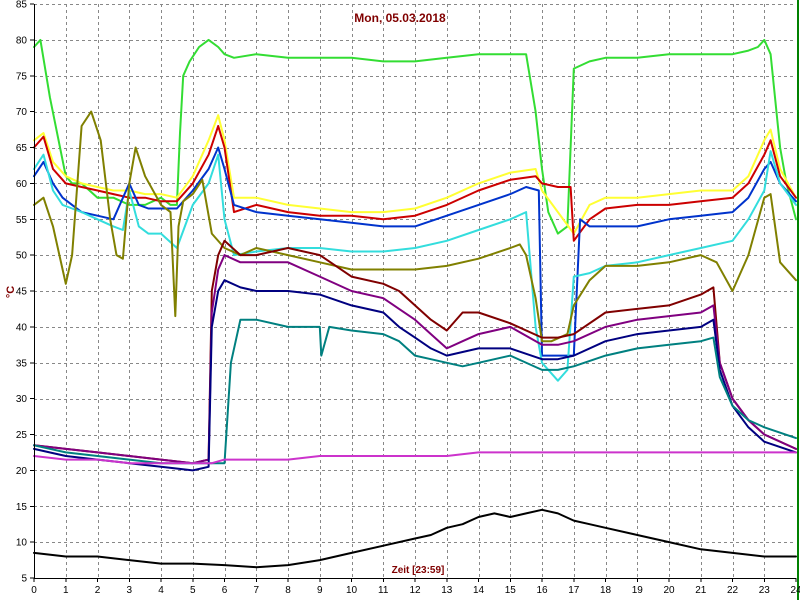 The width and height of the screenshot is (800, 600). What do you see at coordinates (22, 220) in the screenshot?
I see `y-tick-label: 55` at bounding box center [22, 220].